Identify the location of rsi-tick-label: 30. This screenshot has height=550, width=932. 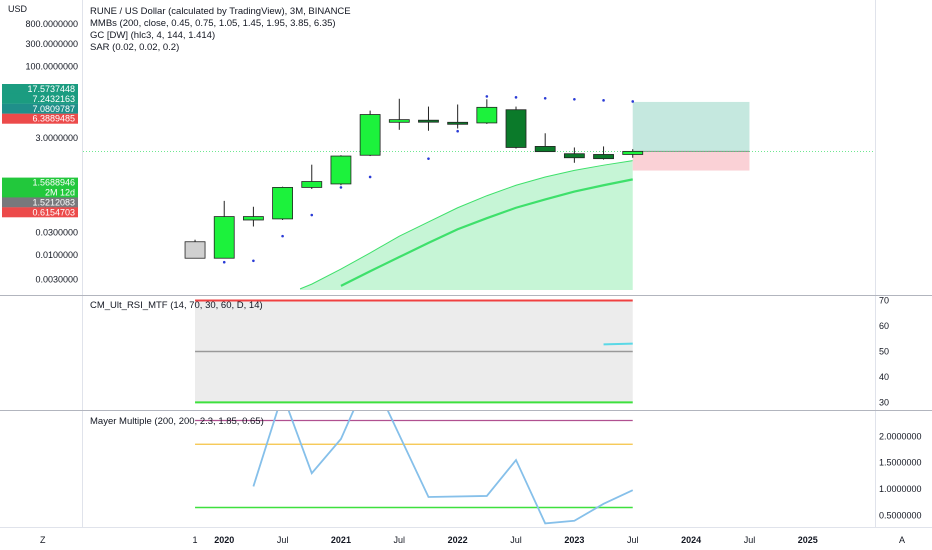
(884, 402).